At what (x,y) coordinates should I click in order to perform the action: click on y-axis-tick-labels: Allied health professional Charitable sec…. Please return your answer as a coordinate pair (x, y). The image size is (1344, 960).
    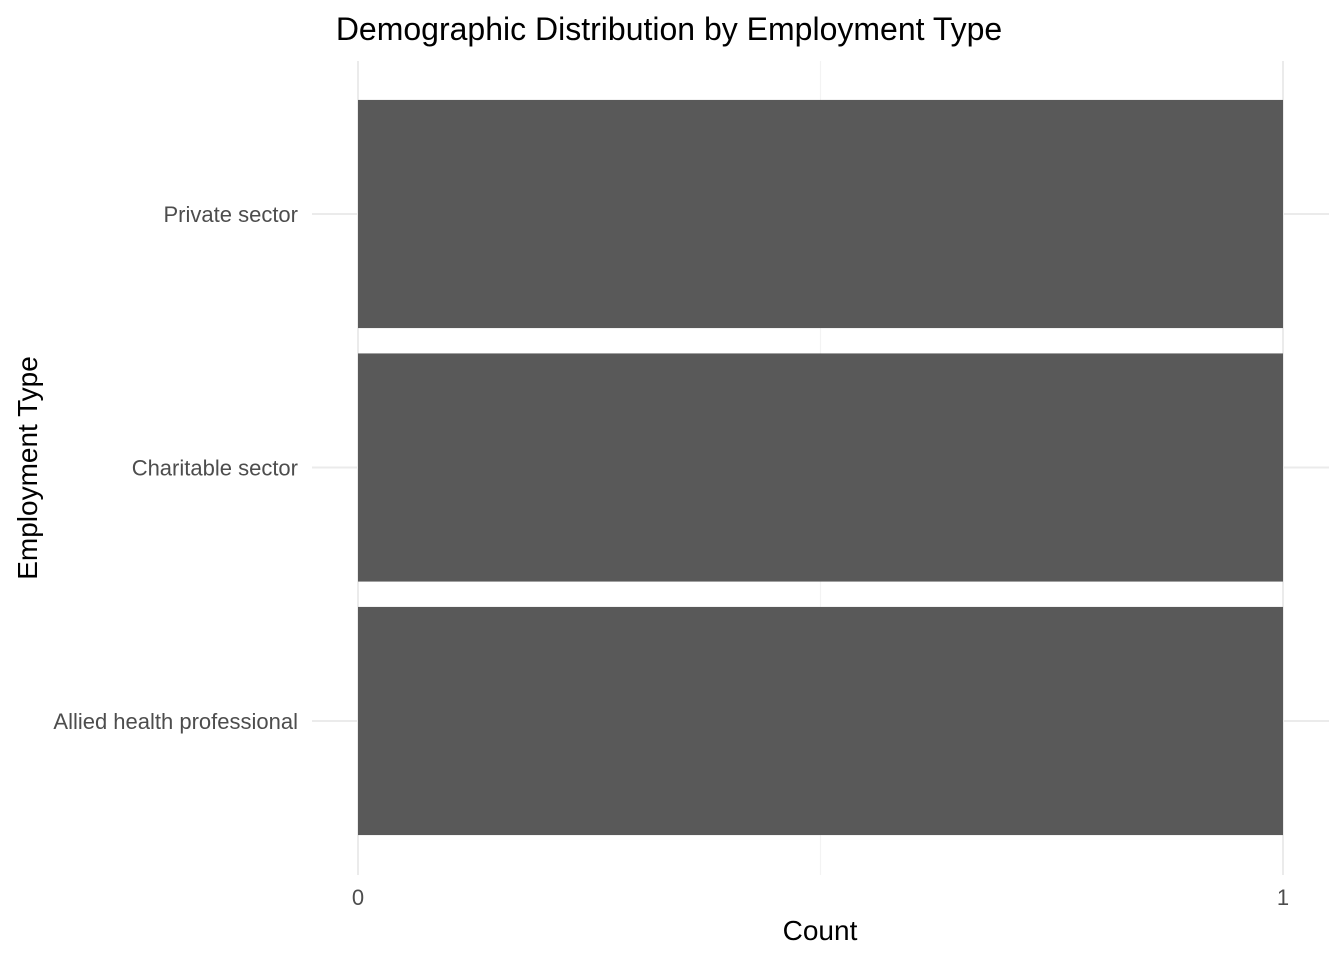
    Looking at the image, I should click on (175, 468).